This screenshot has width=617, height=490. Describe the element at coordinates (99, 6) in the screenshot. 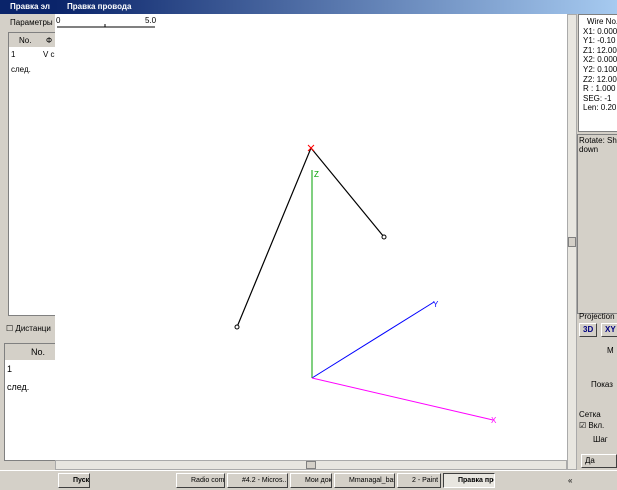

I see `front-title: Правка провода` at that location.